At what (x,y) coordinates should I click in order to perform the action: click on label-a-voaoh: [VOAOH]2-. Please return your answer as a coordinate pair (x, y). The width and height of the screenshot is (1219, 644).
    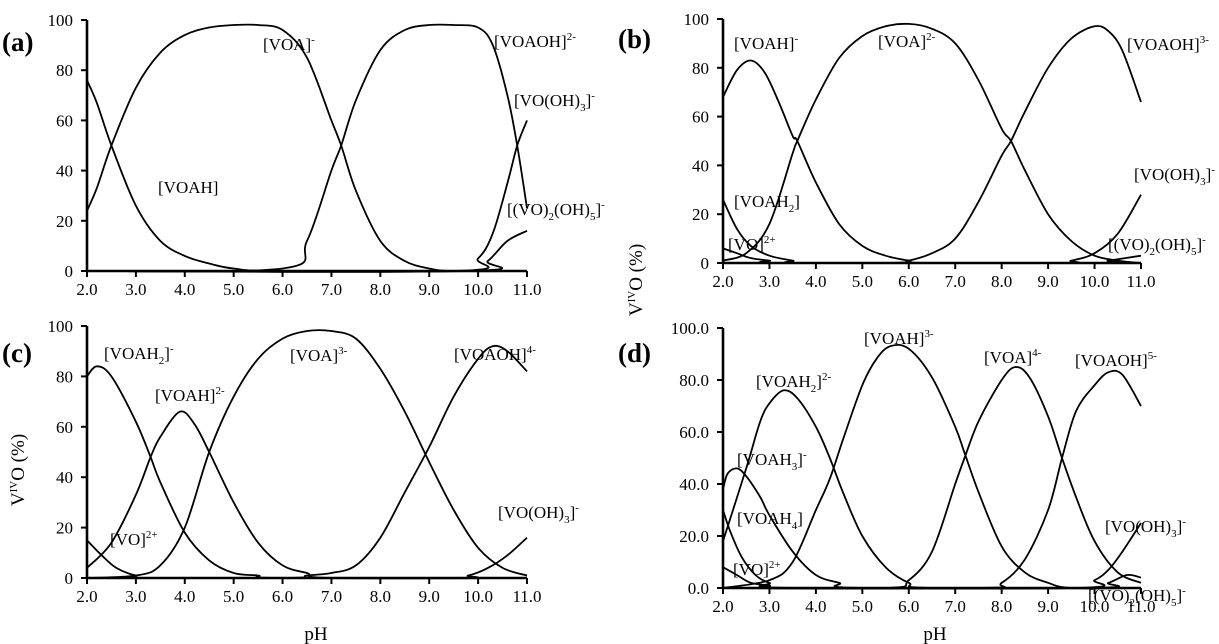
    Looking at the image, I should click on (535, 41).